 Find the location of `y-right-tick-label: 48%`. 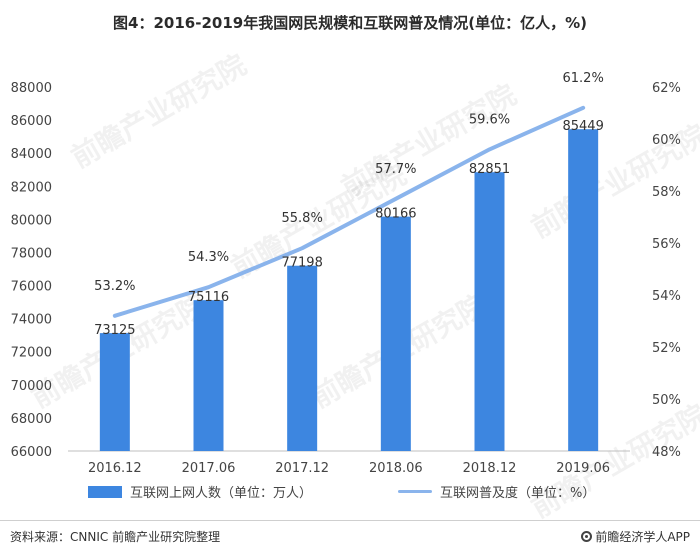

y-right-tick-label: 48% is located at coordinates (666, 452).